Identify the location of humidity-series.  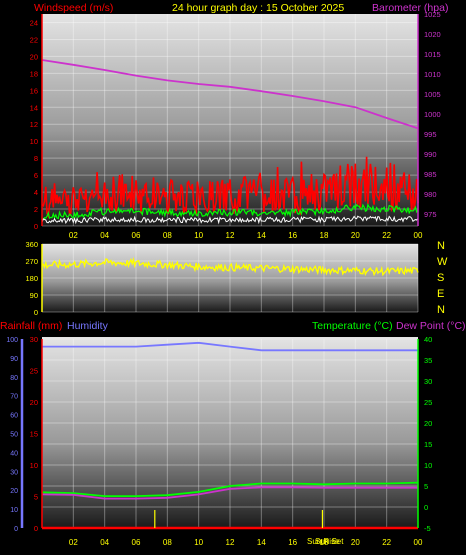
(230, 346).